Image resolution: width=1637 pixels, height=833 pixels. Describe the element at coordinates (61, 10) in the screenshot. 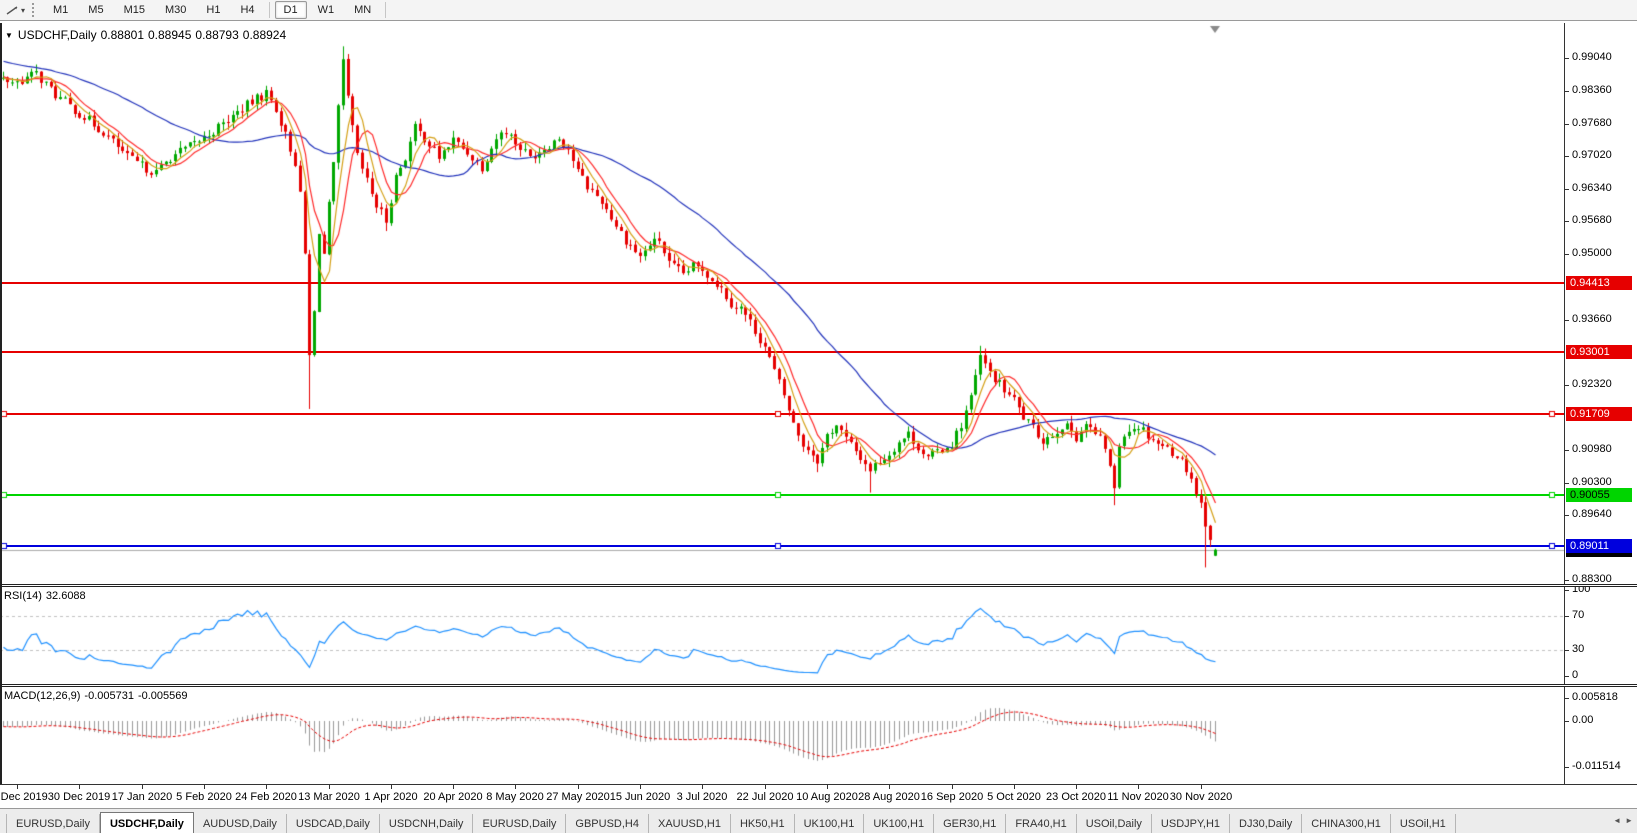

I see `timeframe-m1: M1` at that location.